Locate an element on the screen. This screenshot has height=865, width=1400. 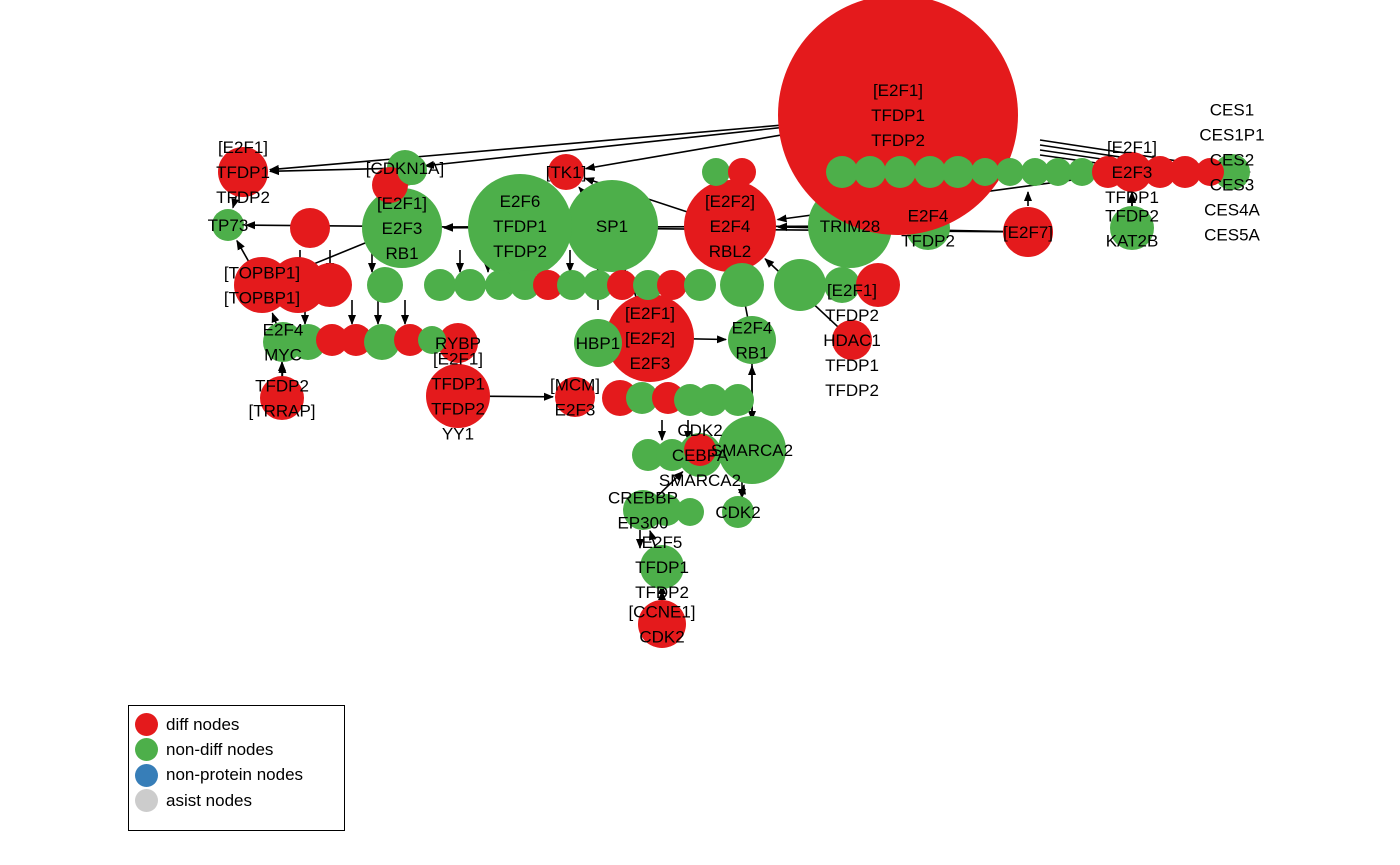
edge-e2f1-big-to-e2f1-tfdp1-left is located at coordinates (547, 146).